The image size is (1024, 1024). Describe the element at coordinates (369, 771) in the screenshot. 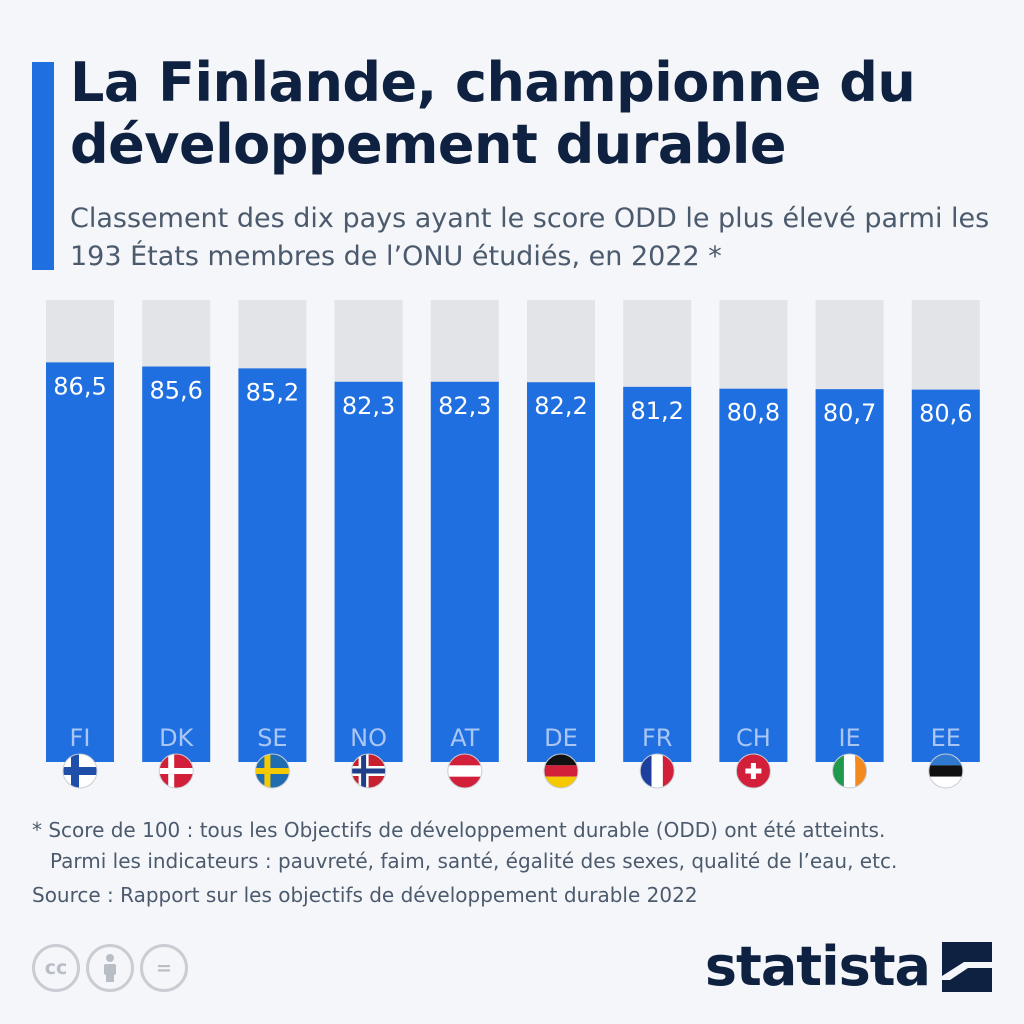

I see `norway-flag-icon` at that location.